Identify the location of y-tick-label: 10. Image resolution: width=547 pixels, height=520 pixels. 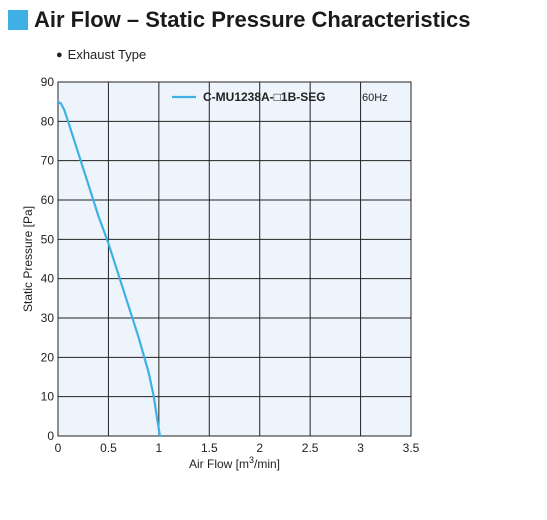
(48, 397).